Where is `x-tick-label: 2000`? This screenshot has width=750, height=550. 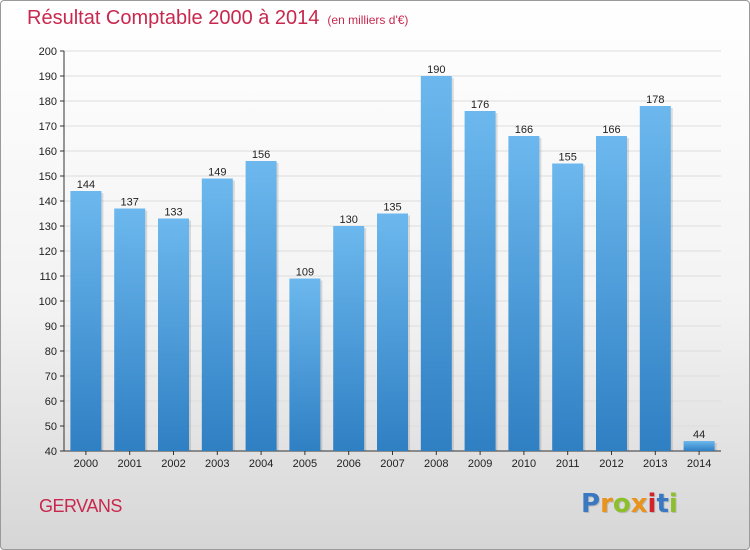 x-tick-label: 2000 is located at coordinates (86, 464).